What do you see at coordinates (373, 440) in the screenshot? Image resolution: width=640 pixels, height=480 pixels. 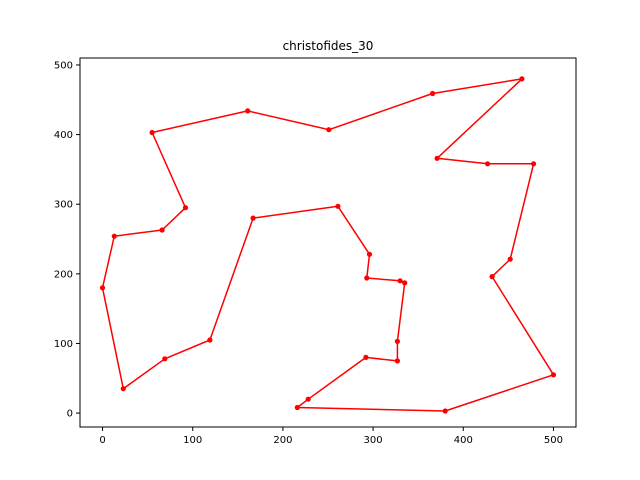 I see `x-tick-label: 300` at bounding box center [373, 440].